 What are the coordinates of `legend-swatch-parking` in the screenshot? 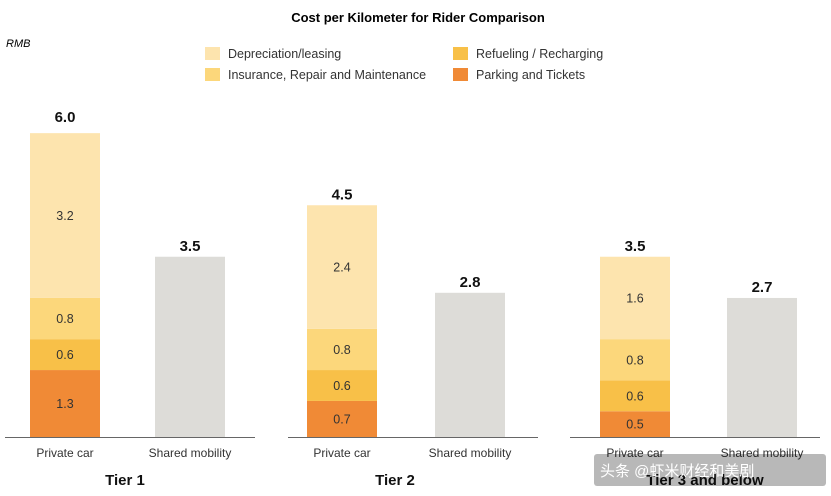 It's located at (460, 74).